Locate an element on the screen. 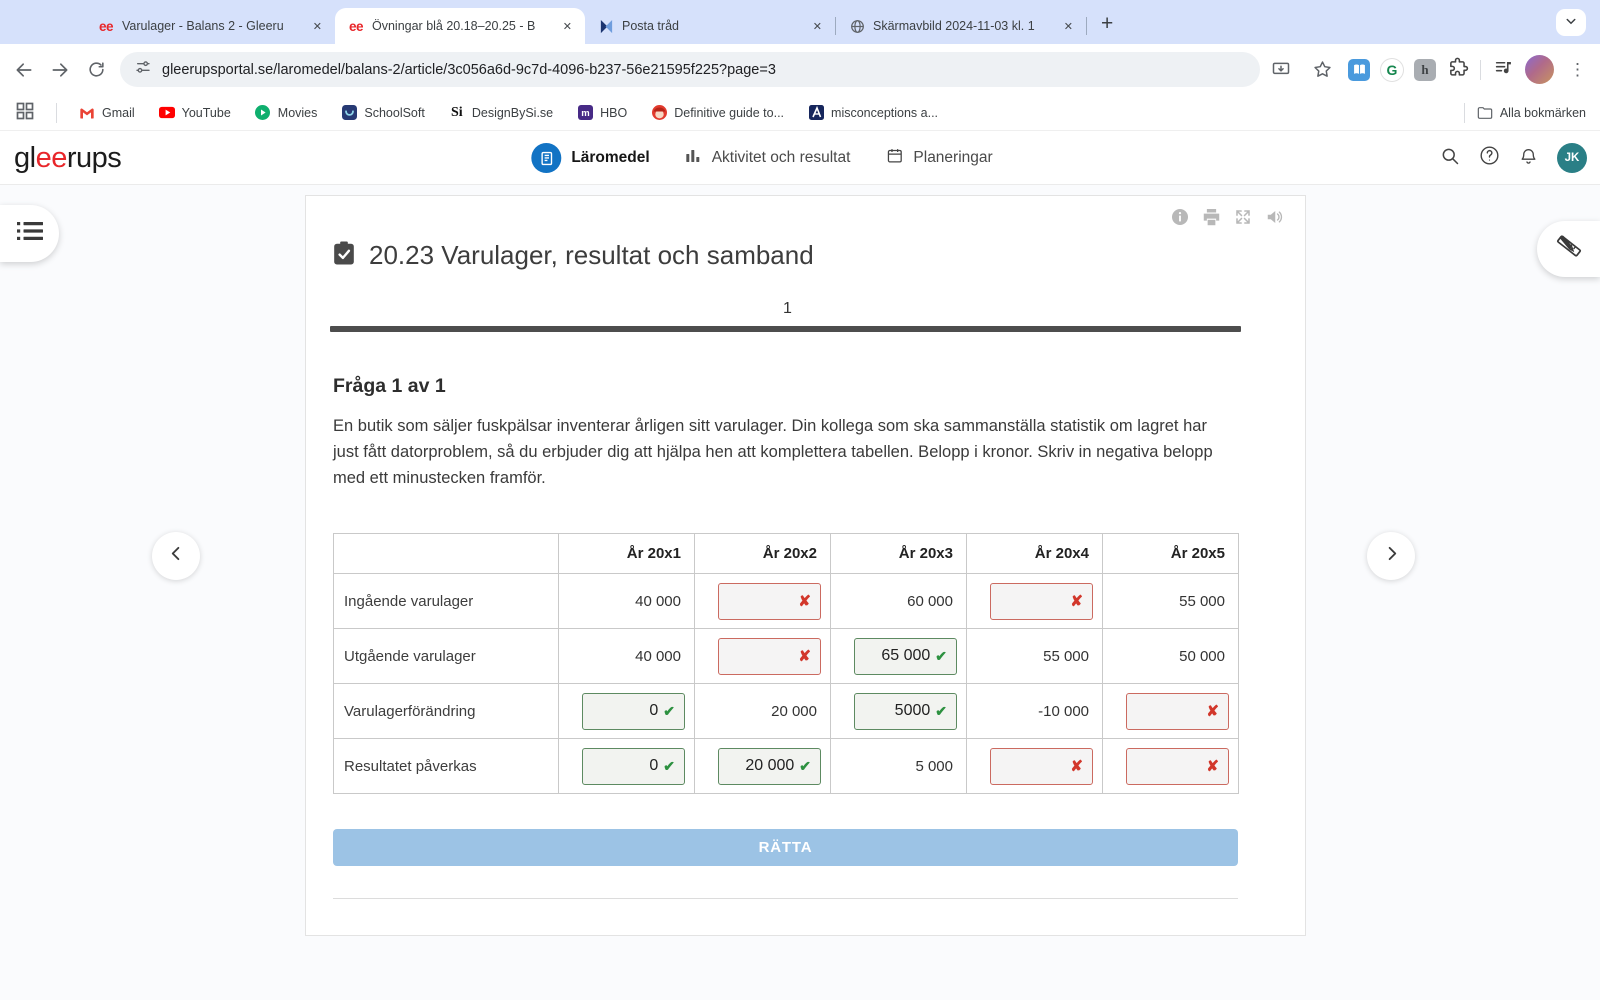  site-actions: JK is located at coordinates (1513, 158).